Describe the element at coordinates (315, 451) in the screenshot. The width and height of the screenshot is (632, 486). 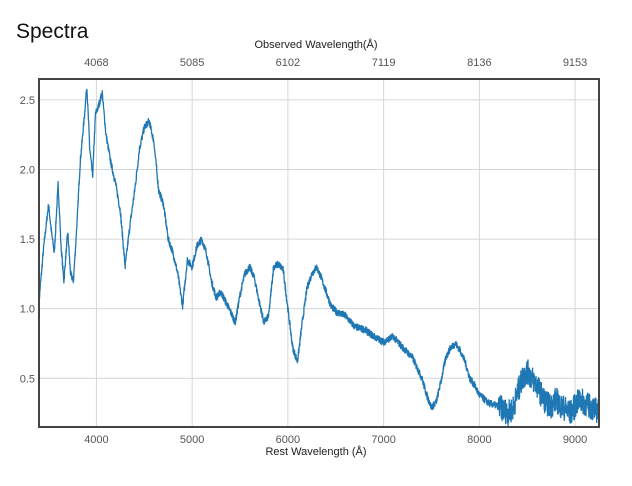
I see `rest-wavelength-axis-title: Rest Wavelength (Å)` at that location.